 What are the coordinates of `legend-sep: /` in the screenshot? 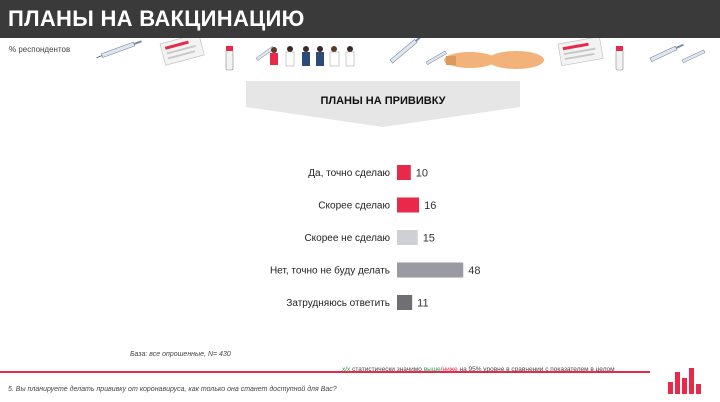 It's located at (441, 369).